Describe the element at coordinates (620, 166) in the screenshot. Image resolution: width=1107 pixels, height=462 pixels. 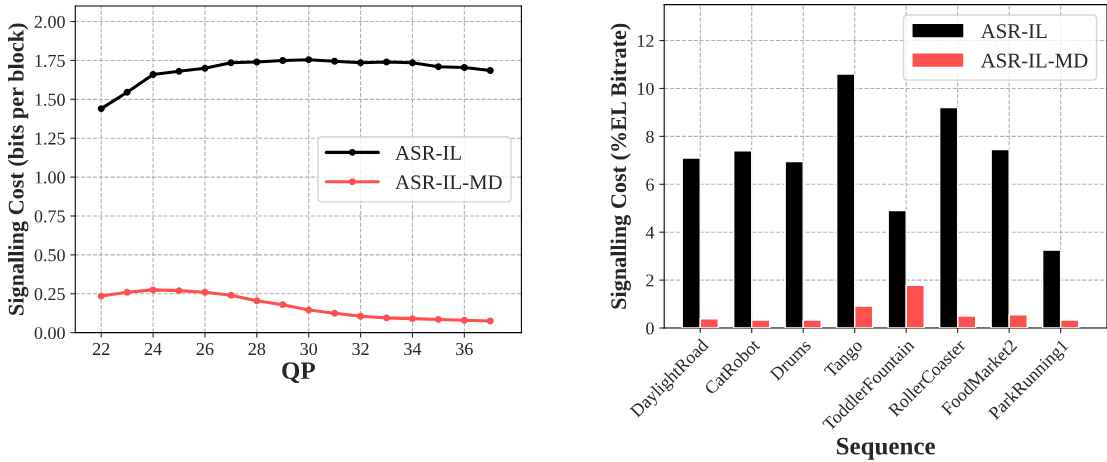
I see `y-axis-title: Signalling Cost (%EL Bitrate)` at that location.